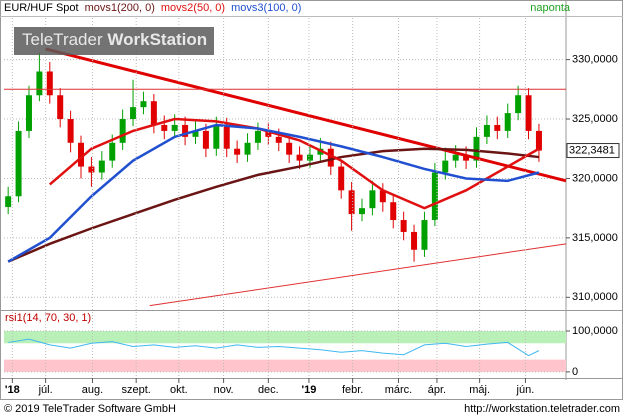 The width and height of the screenshot is (624, 417). What do you see at coordinates (575, 372) in the screenshot?
I see `y-tick-label: 0` at bounding box center [575, 372].